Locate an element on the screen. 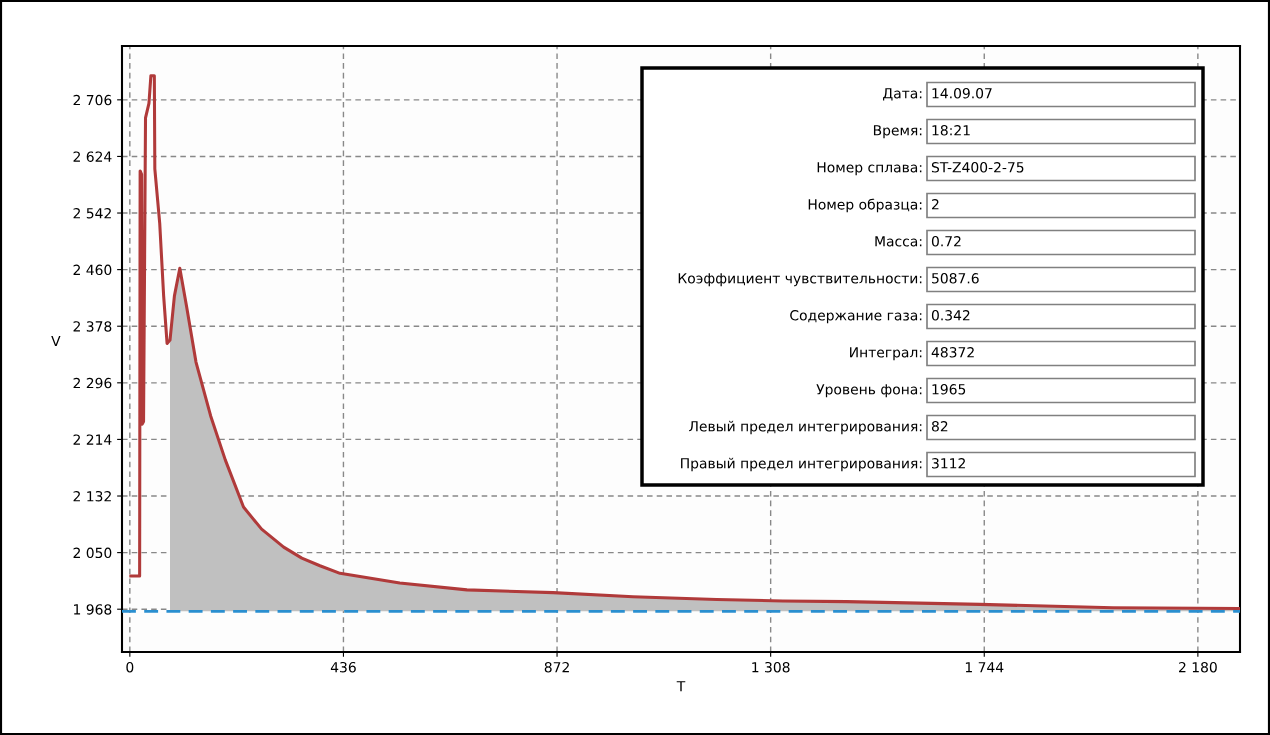 This screenshot has width=1270, height=735. annotation: Интеграл: is located at coordinates (886, 354).